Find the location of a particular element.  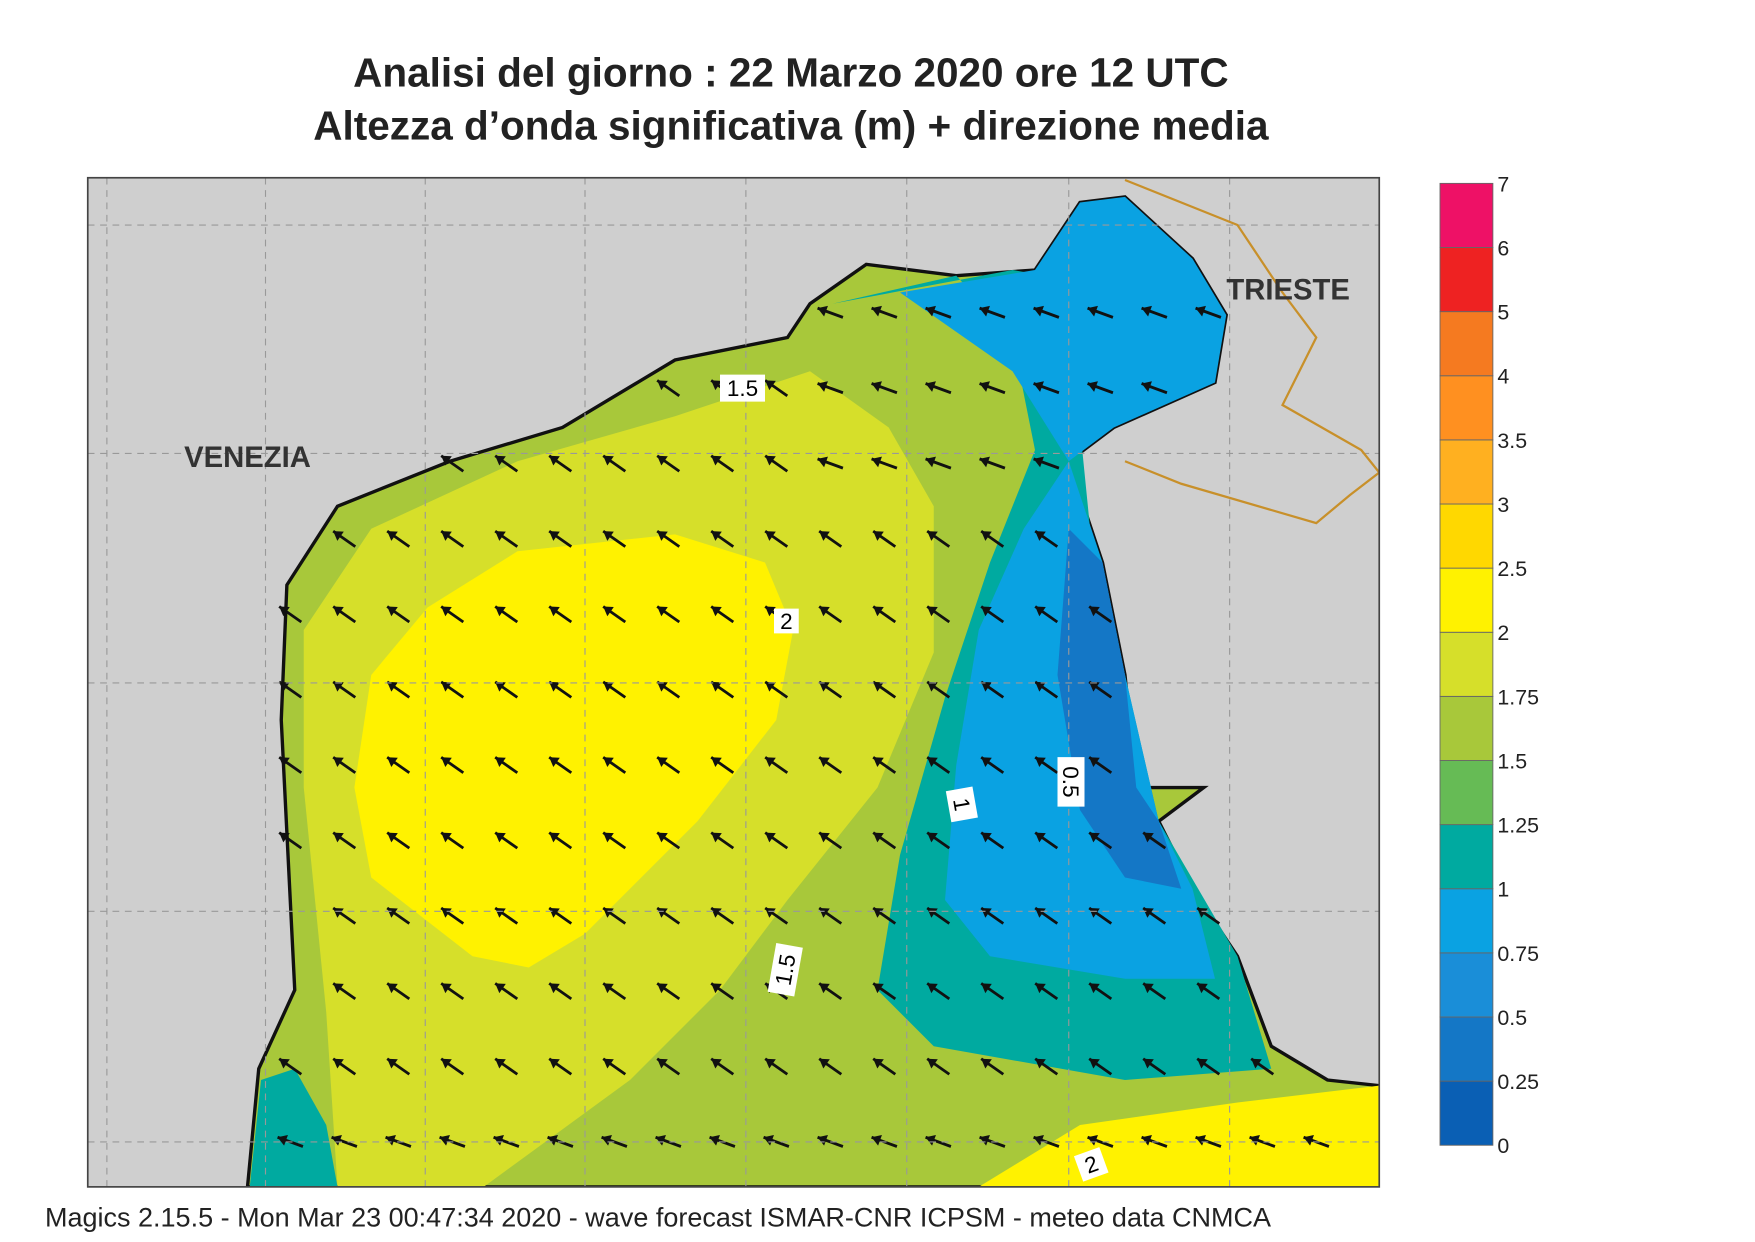

colorbar-label: 4 is located at coordinates (1503, 377).